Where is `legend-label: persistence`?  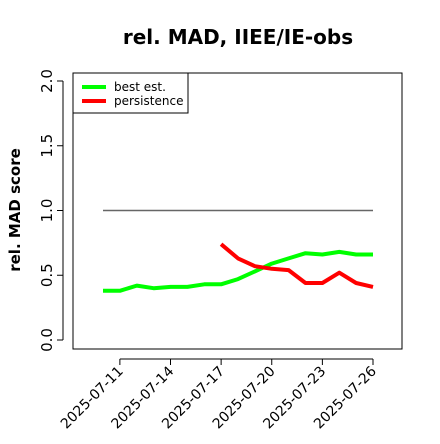
legend-label: persistence is located at coordinates (148, 101).